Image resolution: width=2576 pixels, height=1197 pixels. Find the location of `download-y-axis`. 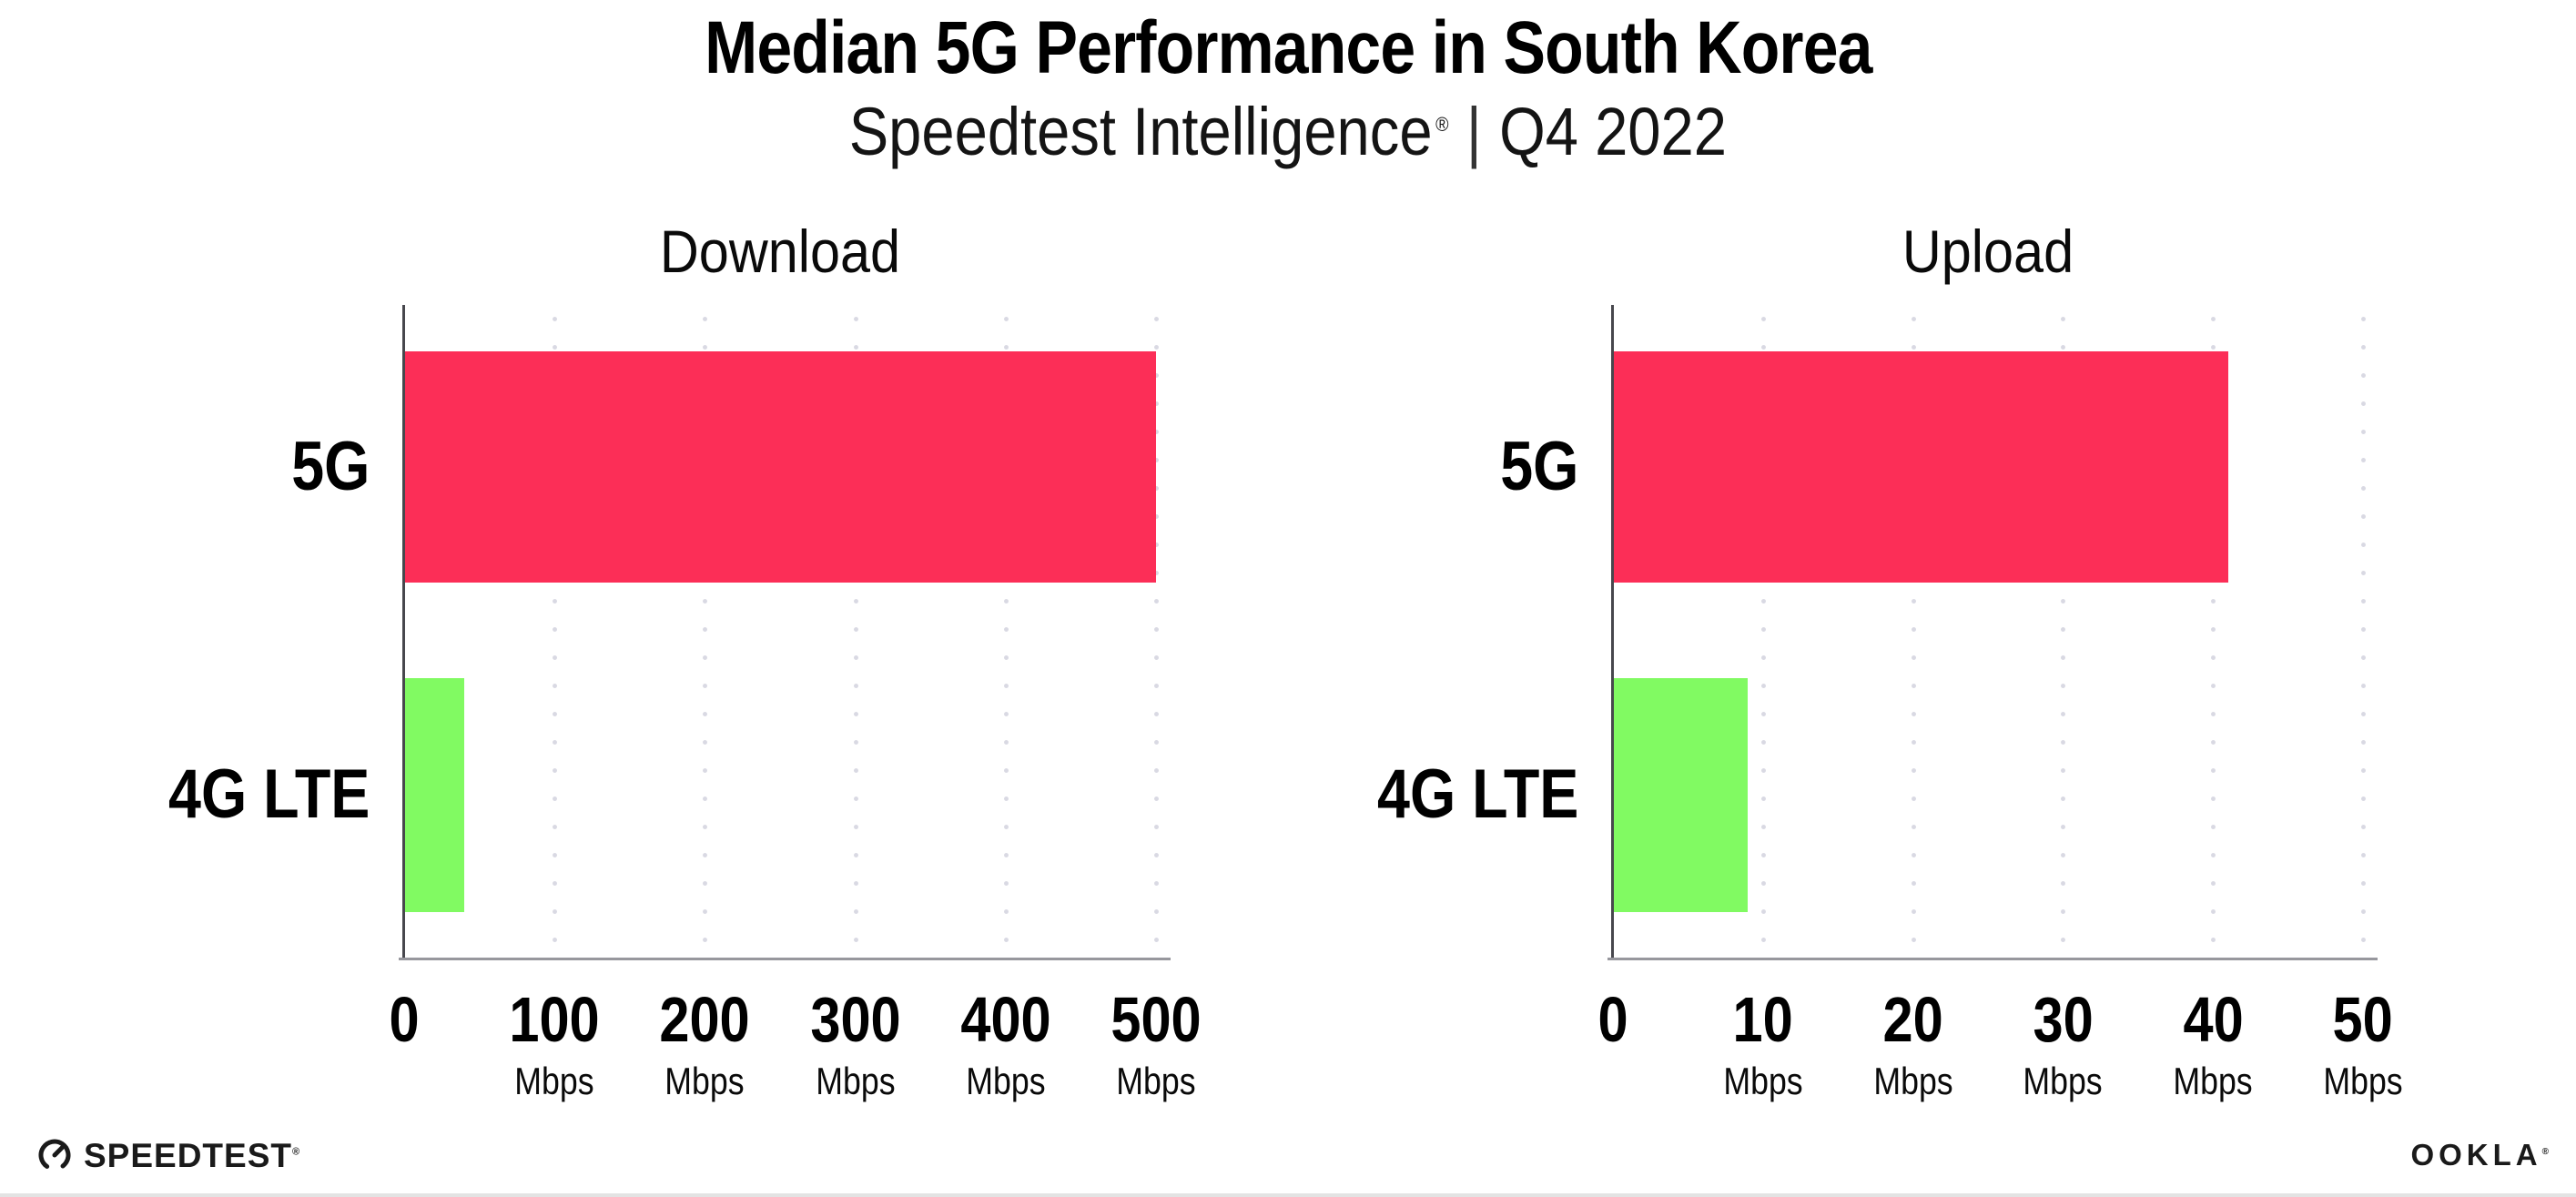

download-y-axis is located at coordinates (403, 633).